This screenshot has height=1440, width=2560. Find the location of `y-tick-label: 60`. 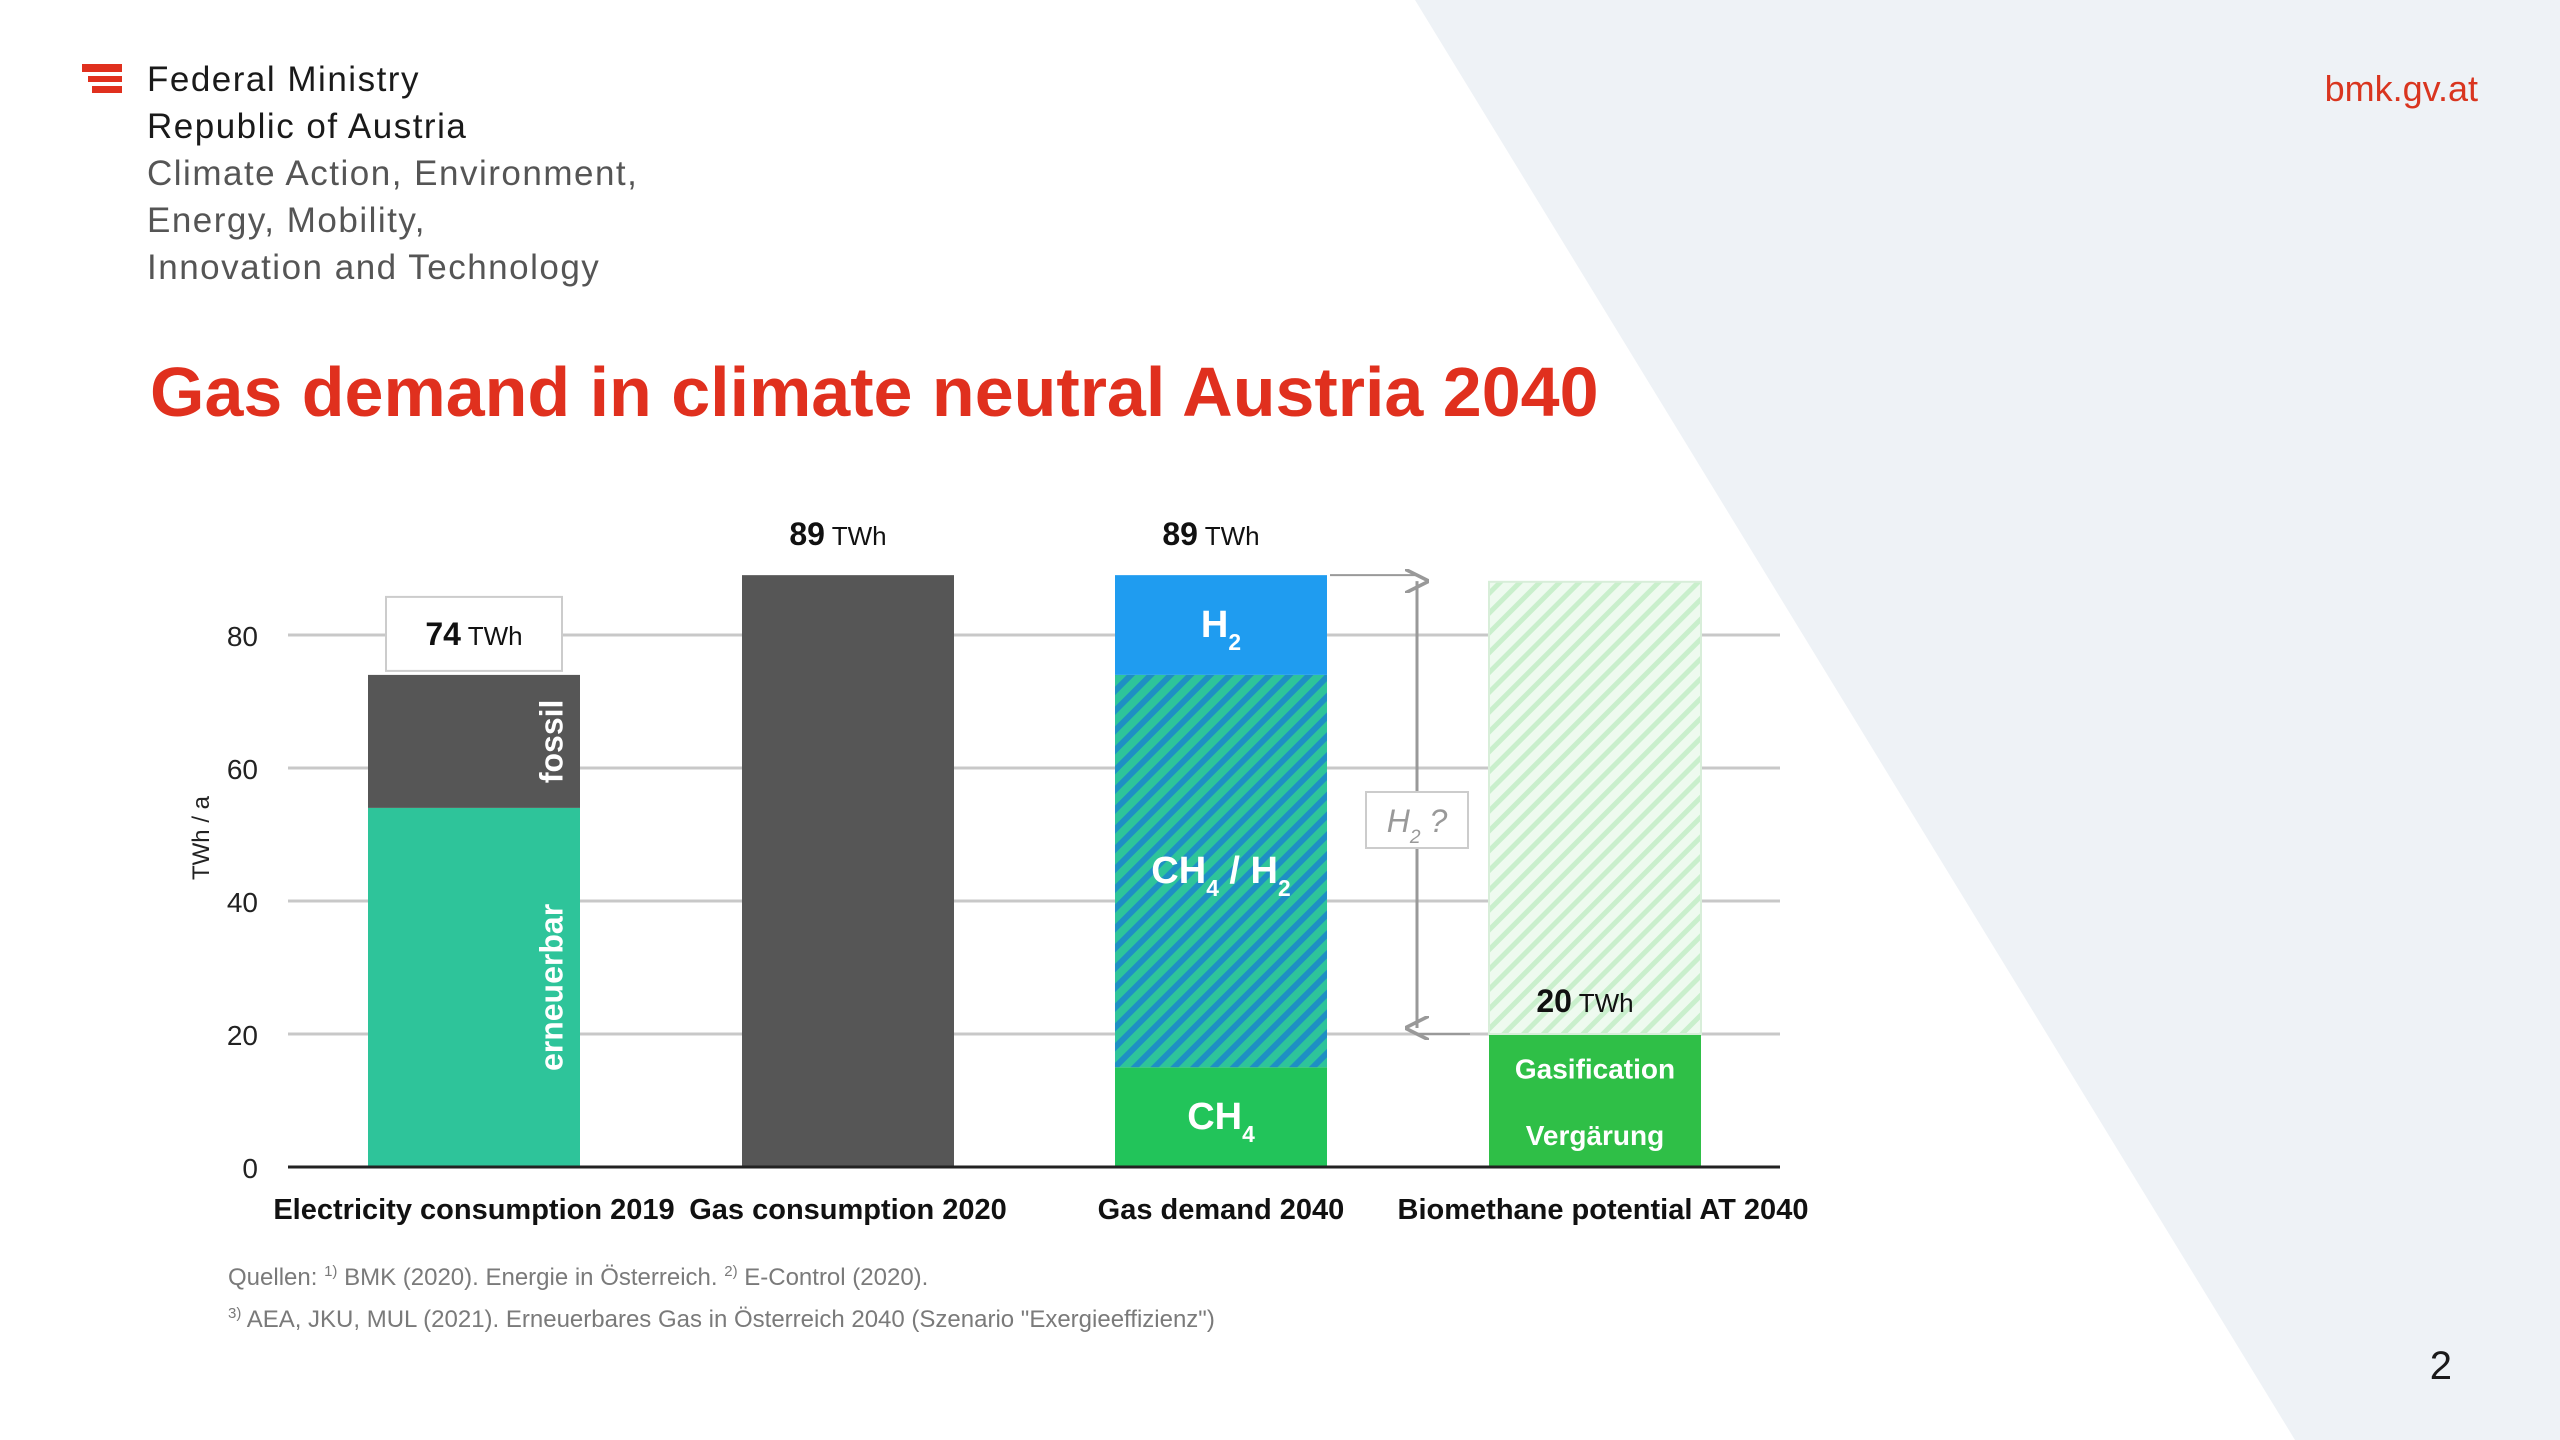

y-tick-label: 60 is located at coordinates (242, 769).